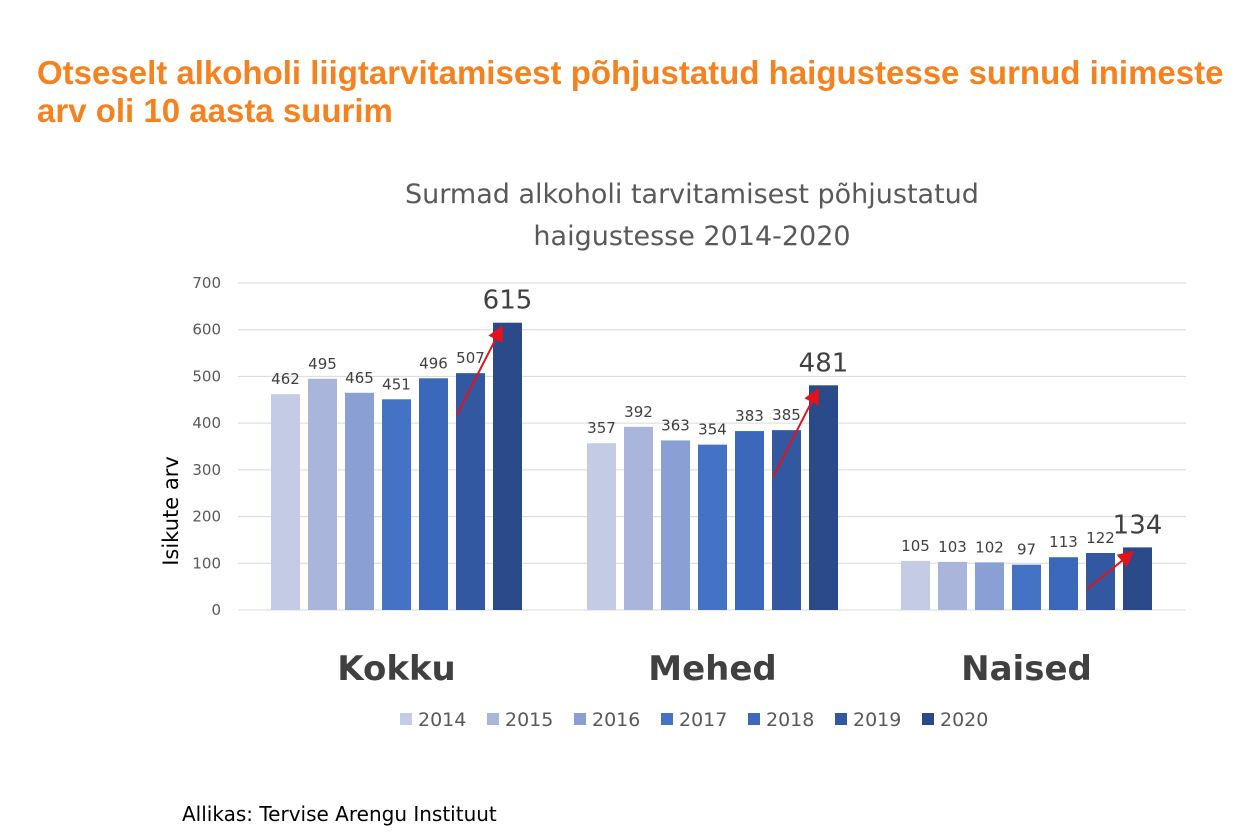 The image size is (1240, 840). What do you see at coordinates (877, 720) in the screenshot?
I see `legend-label: 2019` at bounding box center [877, 720].